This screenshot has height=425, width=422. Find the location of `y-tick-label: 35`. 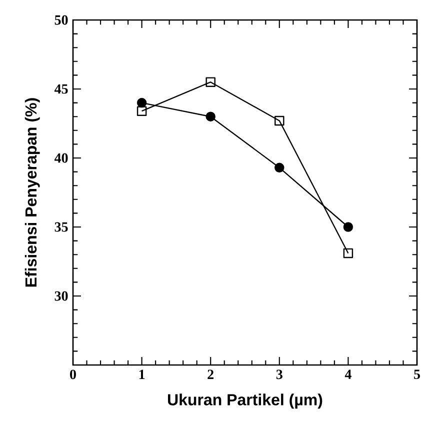

y-tick-label: 35 is located at coordinates (61, 227).